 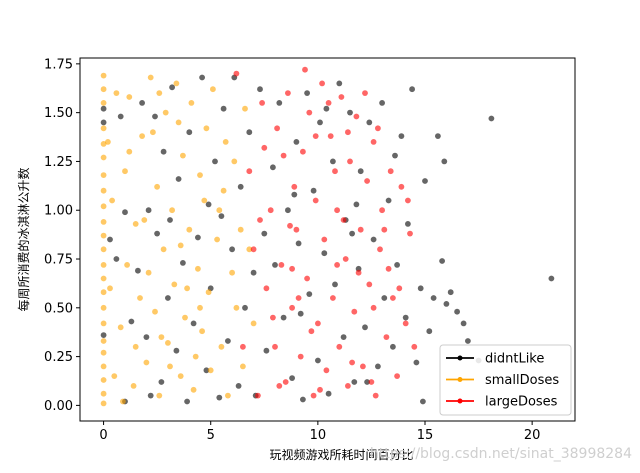 What do you see at coordinates (58, 357) in the screenshot?
I see `y-tick-label: 0.25` at bounding box center [58, 357].